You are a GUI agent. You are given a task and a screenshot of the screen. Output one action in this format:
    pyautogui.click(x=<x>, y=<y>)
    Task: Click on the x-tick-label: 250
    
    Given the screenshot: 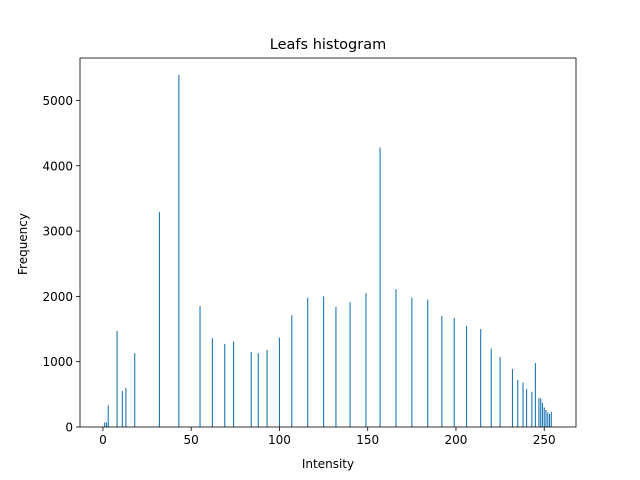 What is the action you would take?
    pyautogui.click(x=544, y=440)
    